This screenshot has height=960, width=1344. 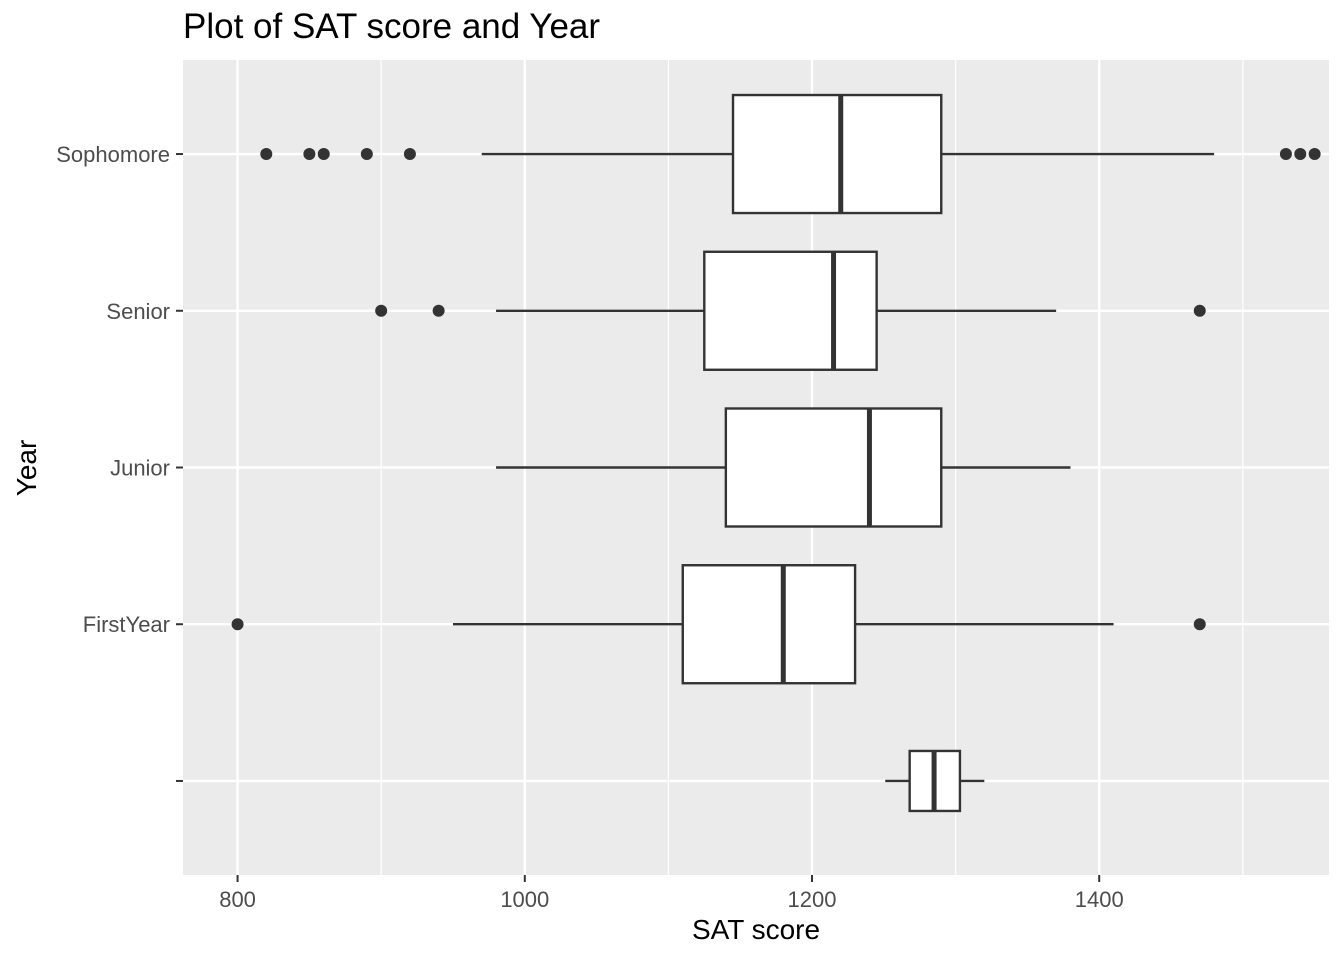 I want to click on y-tick-label: FirstYear, so click(x=126, y=624).